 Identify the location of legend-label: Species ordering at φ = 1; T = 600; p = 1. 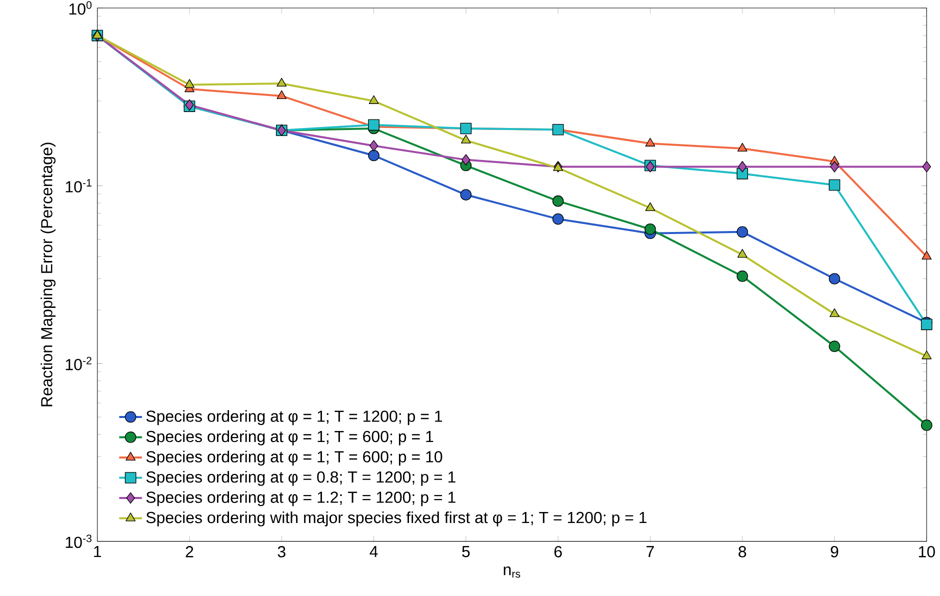
(290, 438).